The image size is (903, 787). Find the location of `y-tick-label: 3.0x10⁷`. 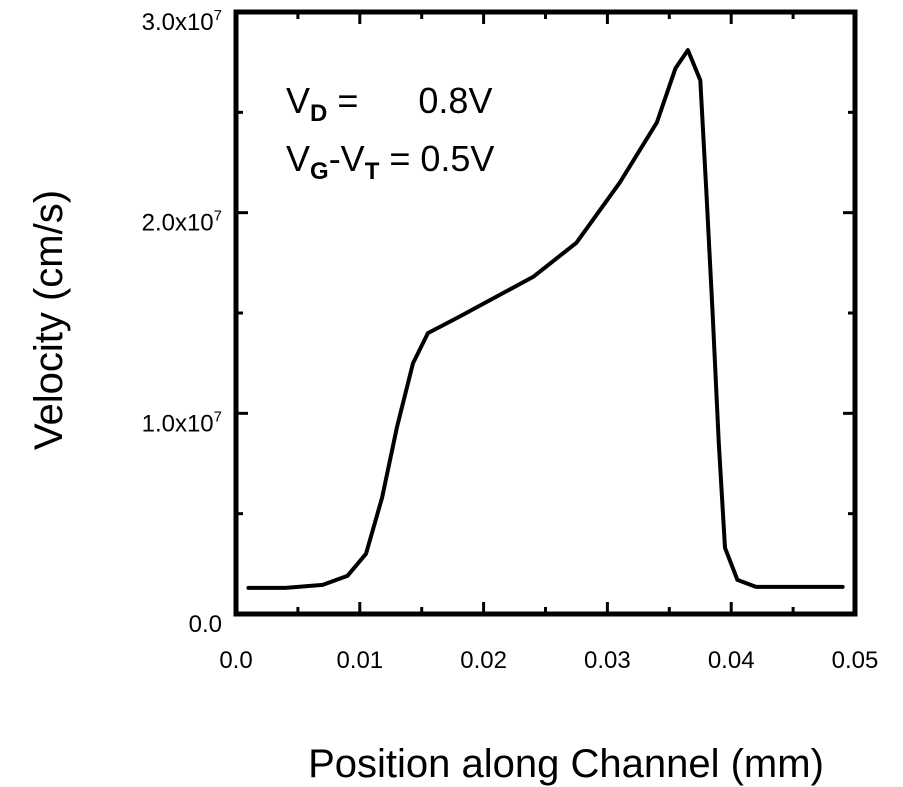

y-tick-label: 3.0x10⁷ is located at coordinates (182, 21).